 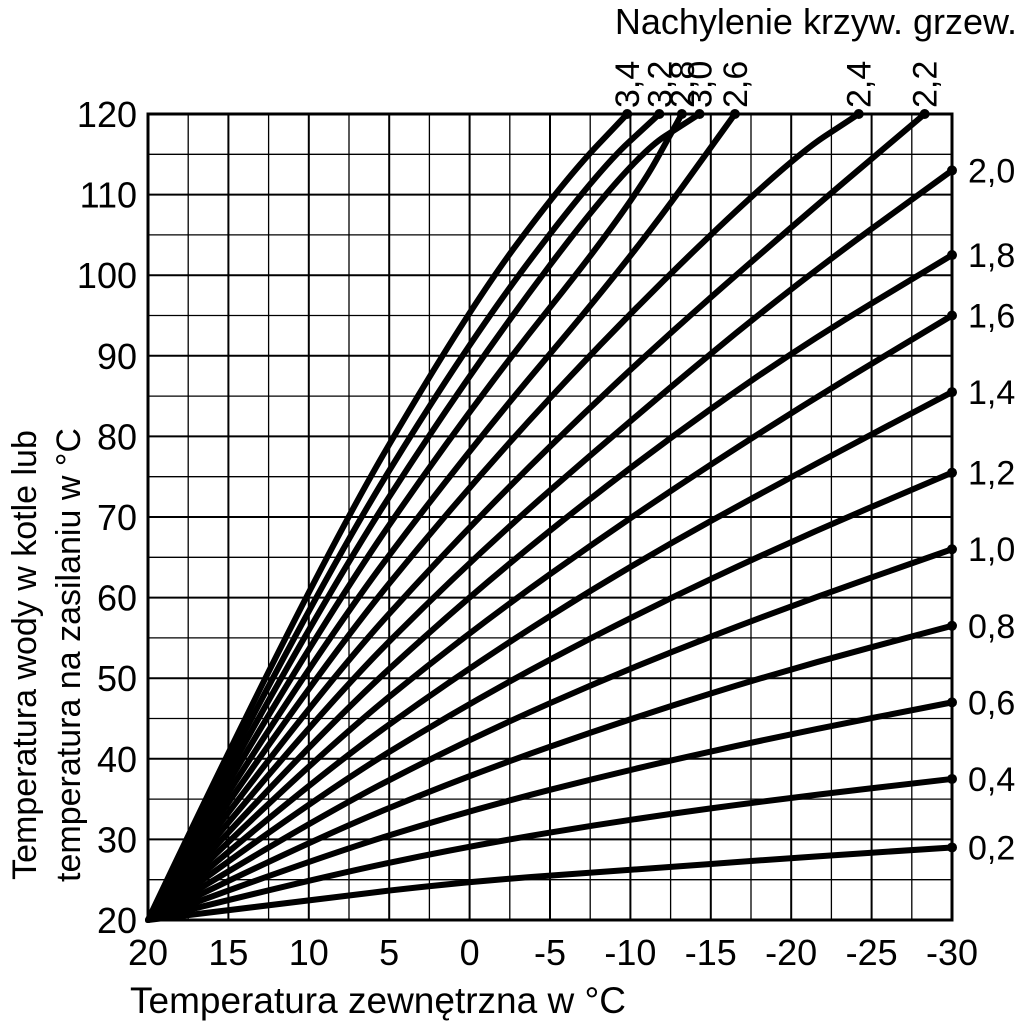 I want to click on x-tick-label: 15, so click(x=228, y=952).